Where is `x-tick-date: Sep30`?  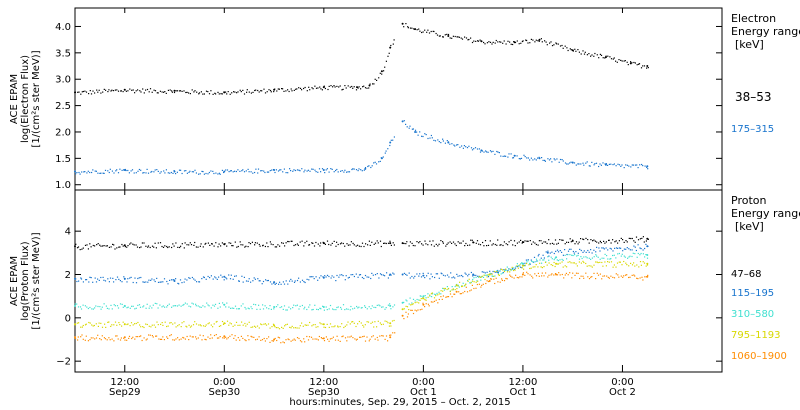
x-tick-date: Sep30 is located at coordinates (225, 392).